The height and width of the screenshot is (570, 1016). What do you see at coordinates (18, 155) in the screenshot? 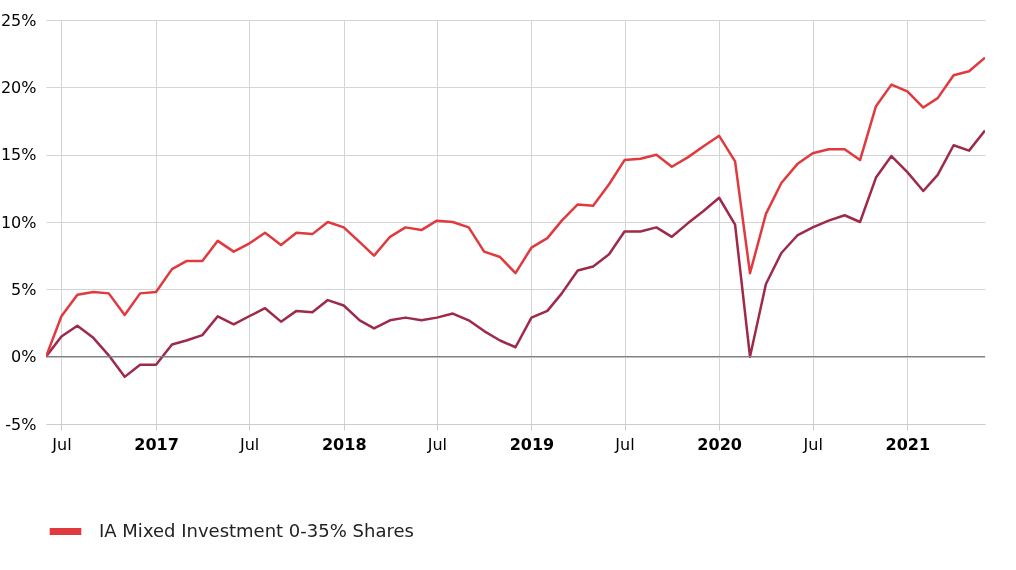
I see `y-tick-label: 15%` at bounding box center [18, 155].